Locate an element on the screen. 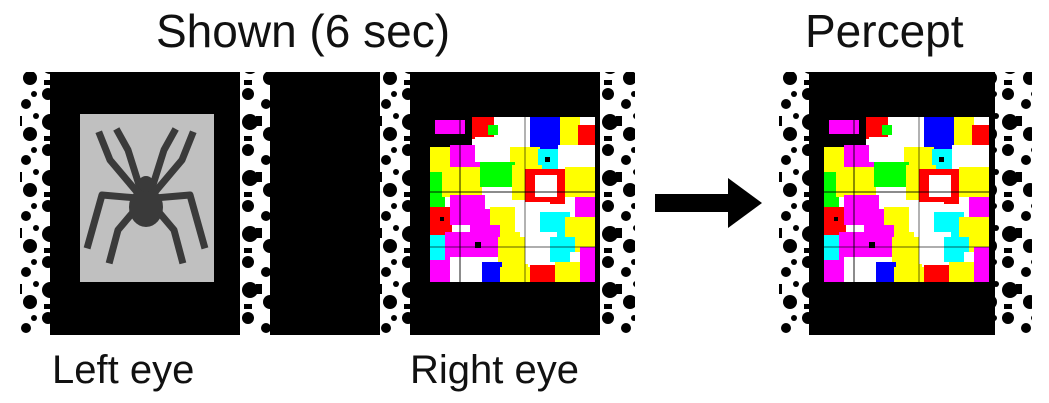 This screenshot has height=403, width=1049. right-border-right is located at coordinates (617, 203).